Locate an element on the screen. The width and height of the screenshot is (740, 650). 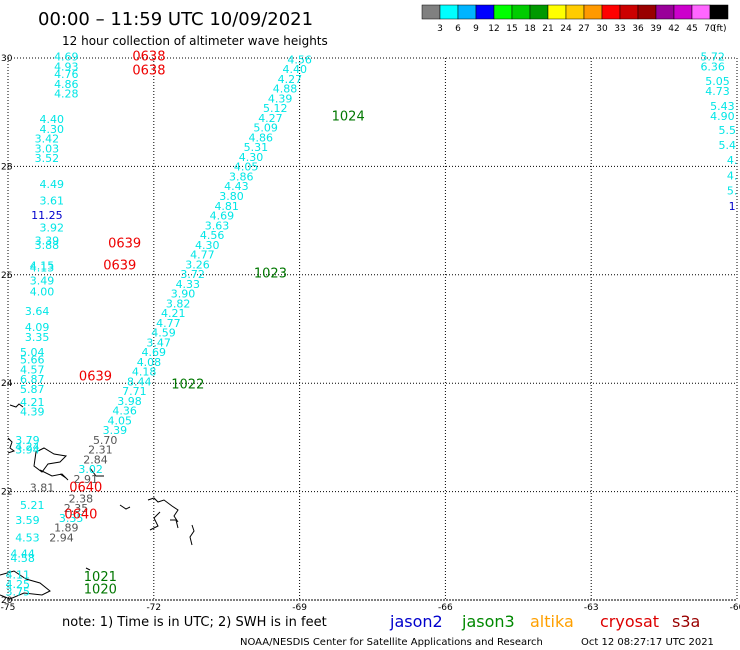
swh-value: 2.35 is located at coordinates (76, 508).